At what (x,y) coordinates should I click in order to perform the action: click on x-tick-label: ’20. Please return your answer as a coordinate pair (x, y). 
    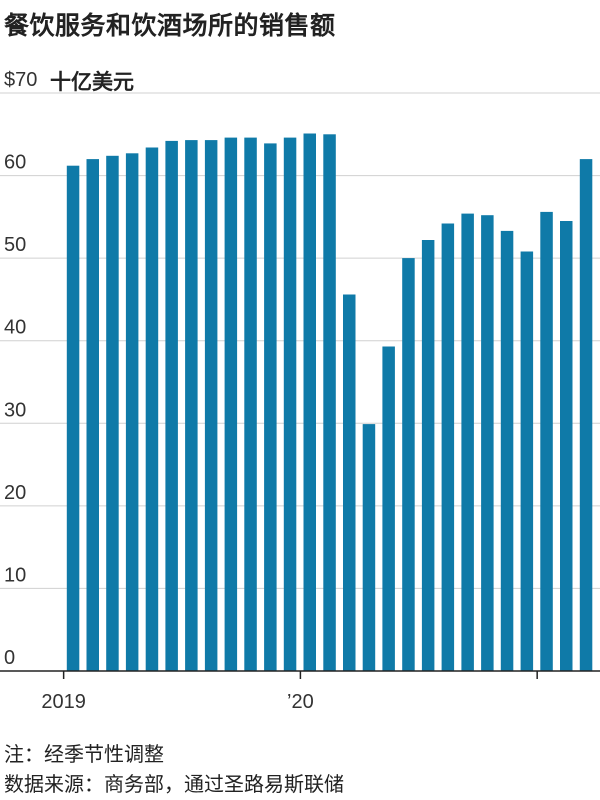
    Looking at the image, I should click on (300, 702).